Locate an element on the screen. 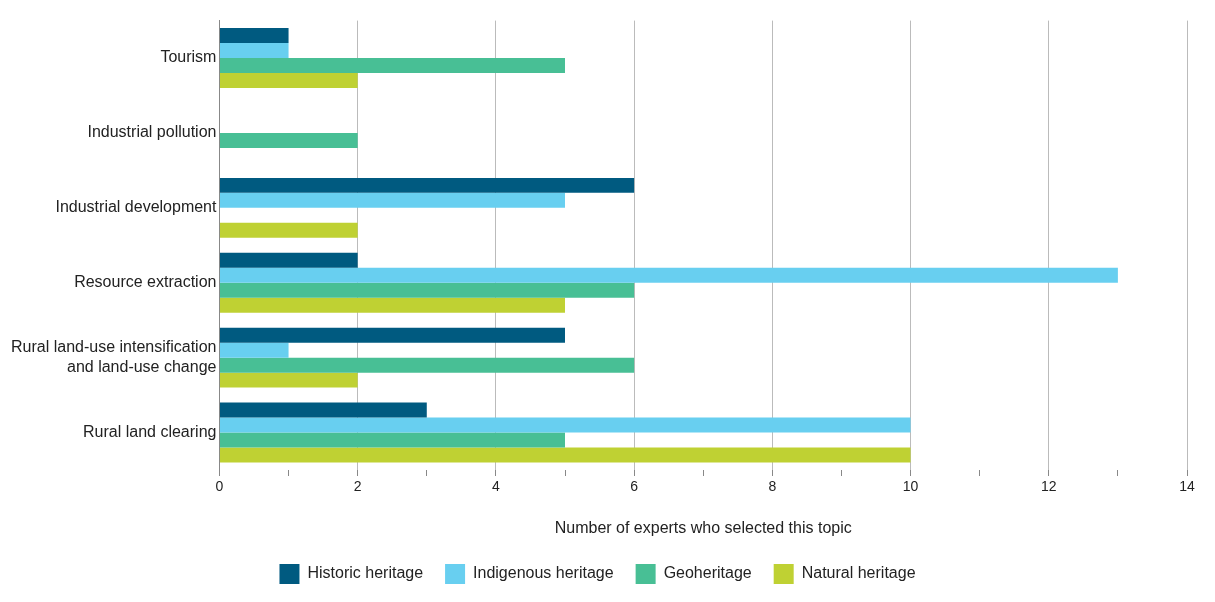 The width and height of the screenshot is (1215, 602). x-tick-label: 14 is located at coordinates (1187, 486).